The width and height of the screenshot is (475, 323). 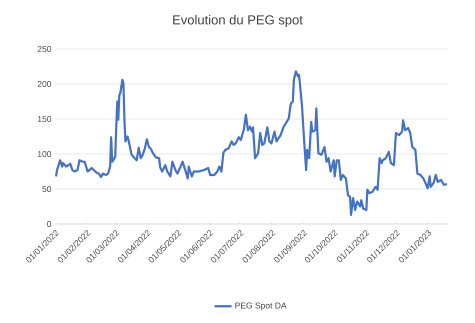 What do you see at coordinates (45, 49) in the screenshot?
I see `y-tick-label: 250` at bounding box center [45, 49].